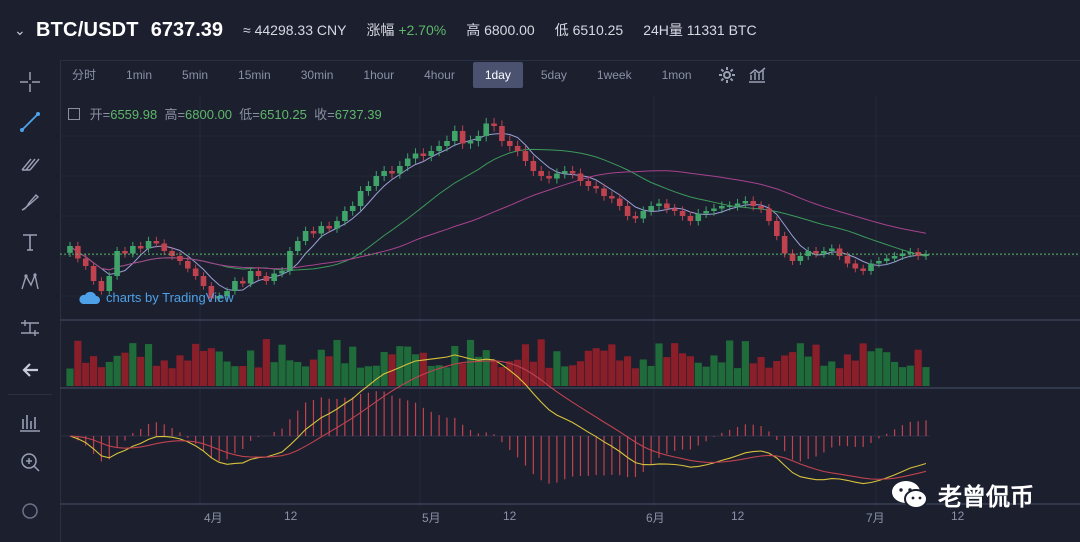 The image size is (1080, 542). I want to click on measure-icon, so click(30, 328).